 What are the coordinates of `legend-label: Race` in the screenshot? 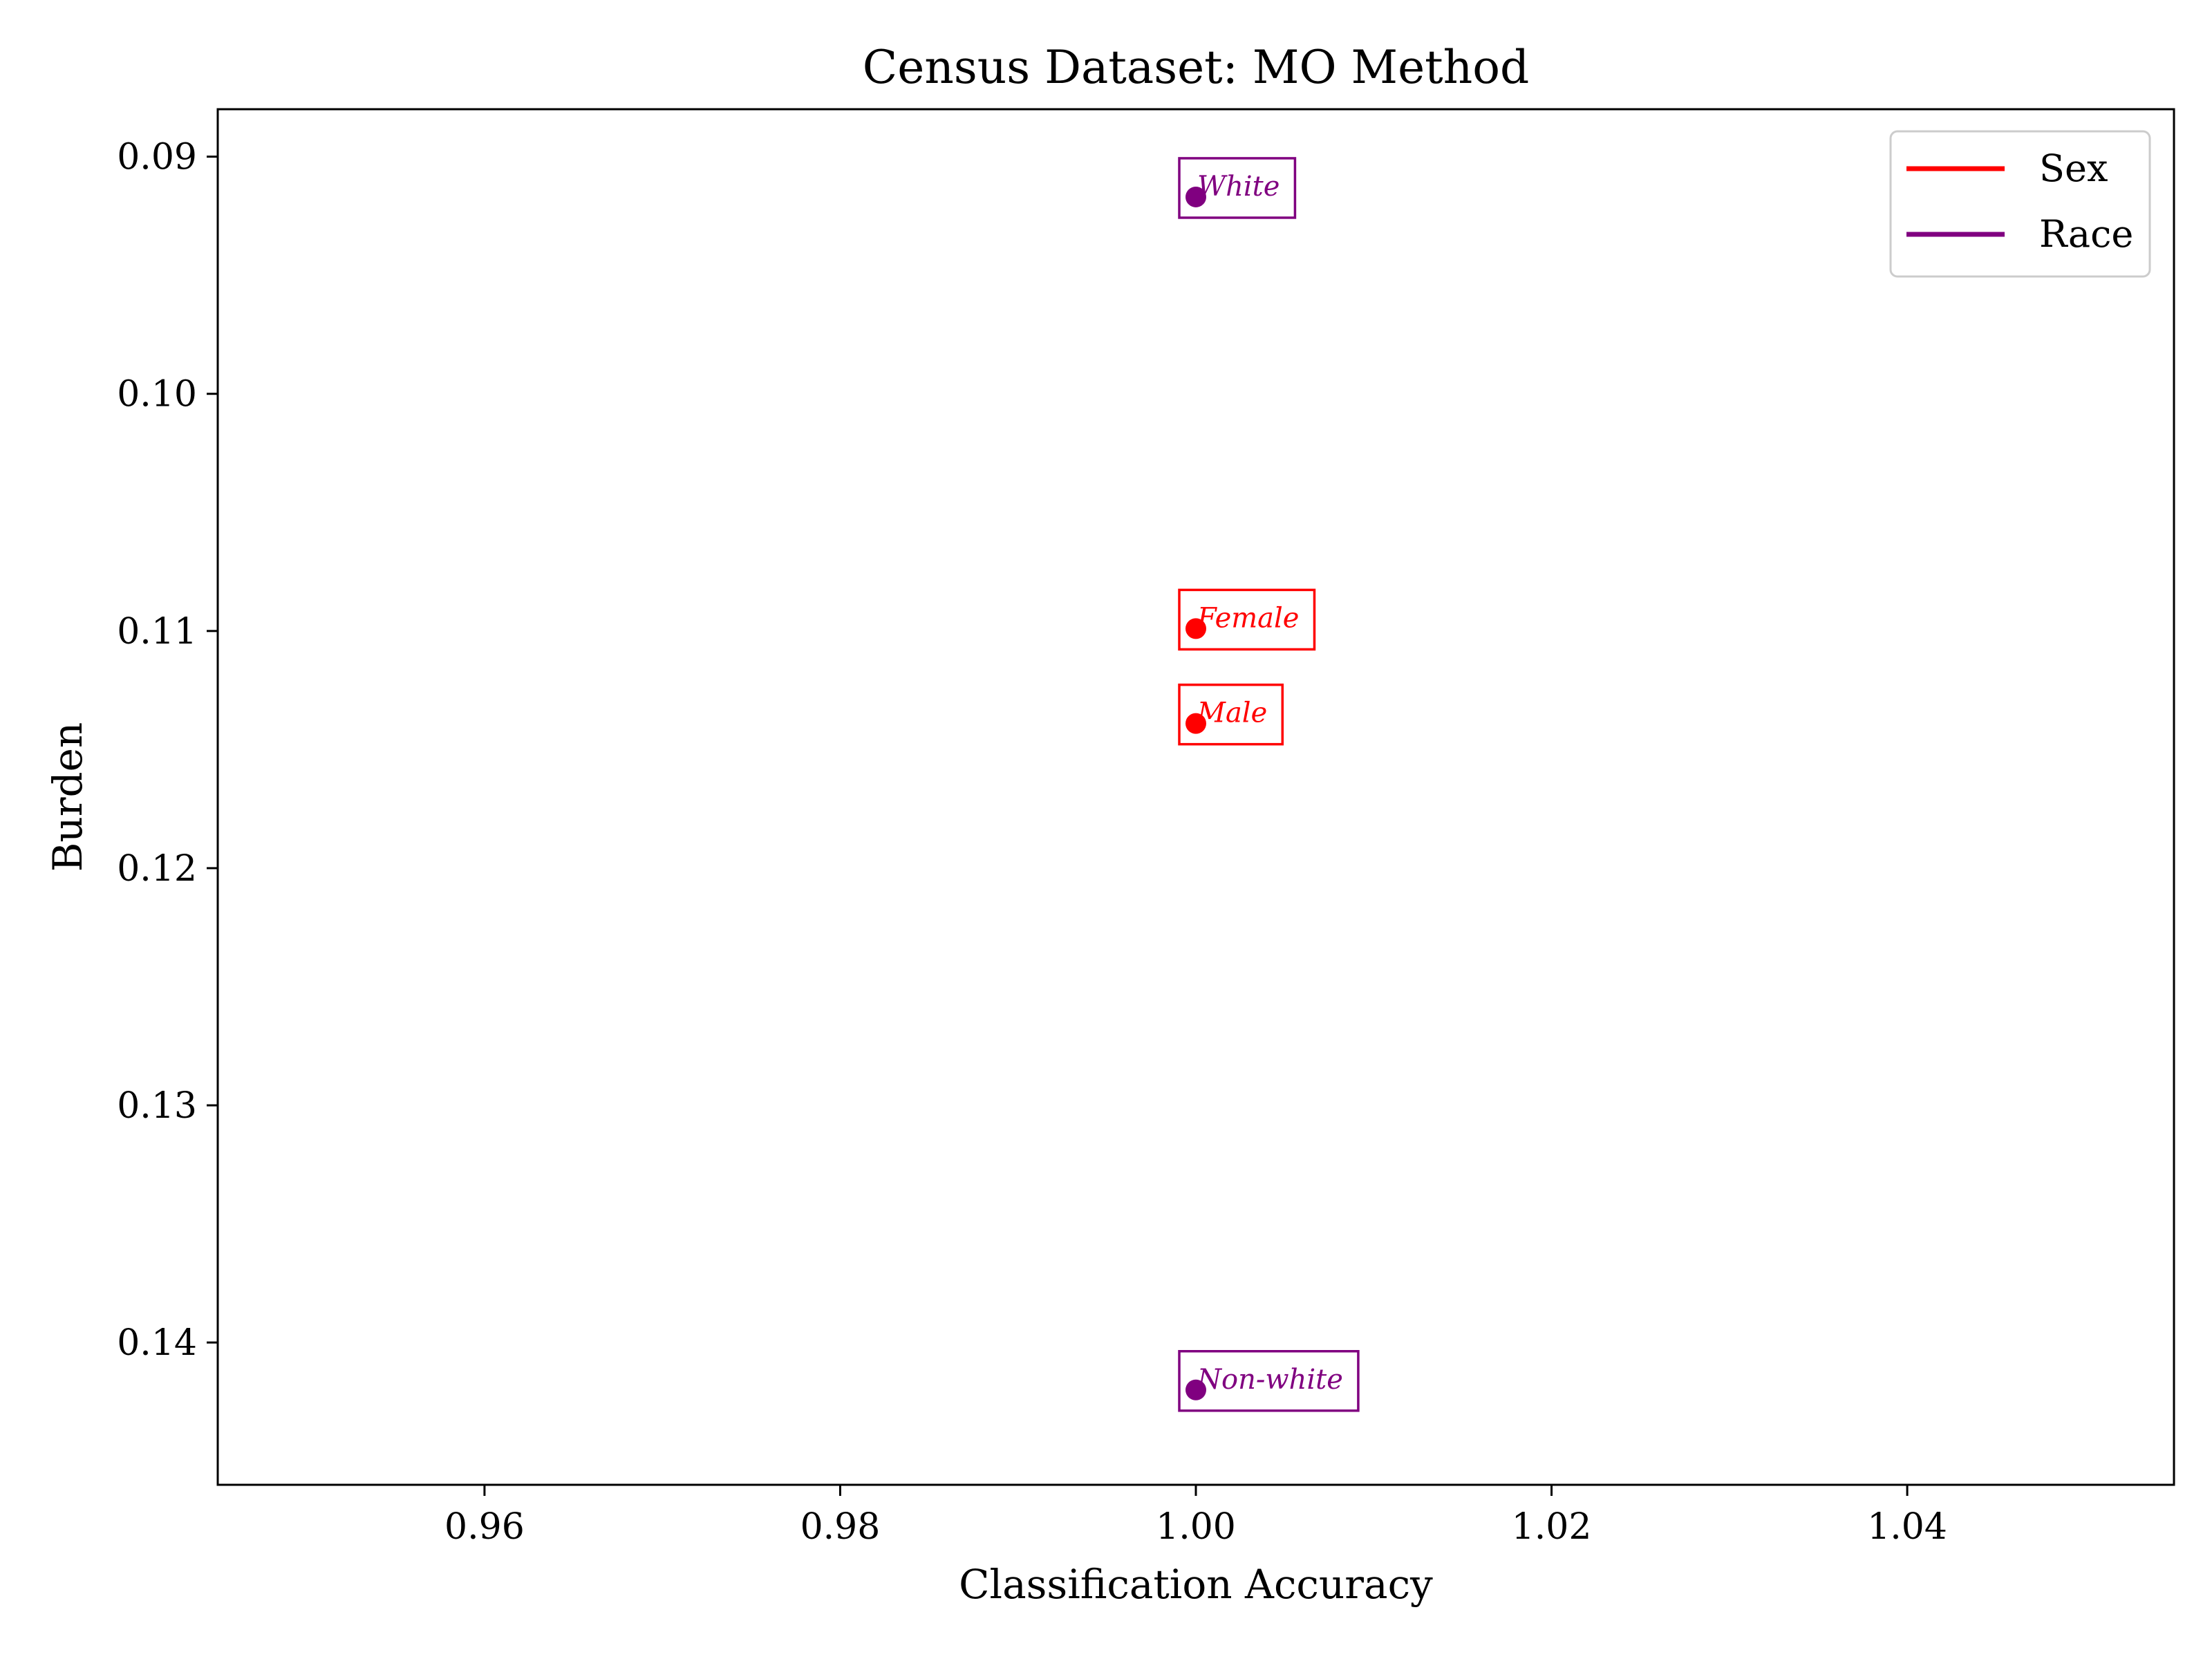 It's located at (2086, 234).